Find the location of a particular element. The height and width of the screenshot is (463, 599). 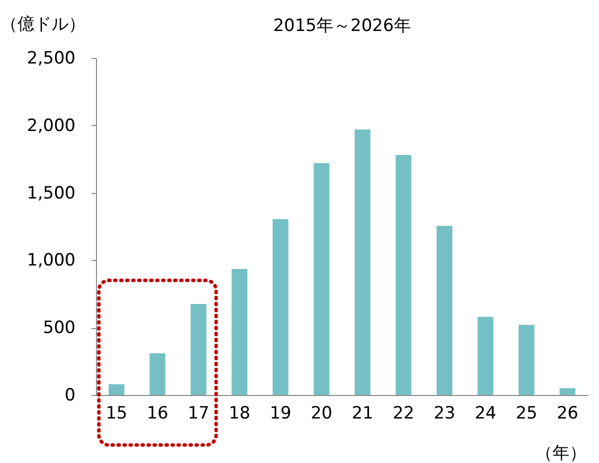

x-tick-label: 18 is located at coordinates (239, 414).